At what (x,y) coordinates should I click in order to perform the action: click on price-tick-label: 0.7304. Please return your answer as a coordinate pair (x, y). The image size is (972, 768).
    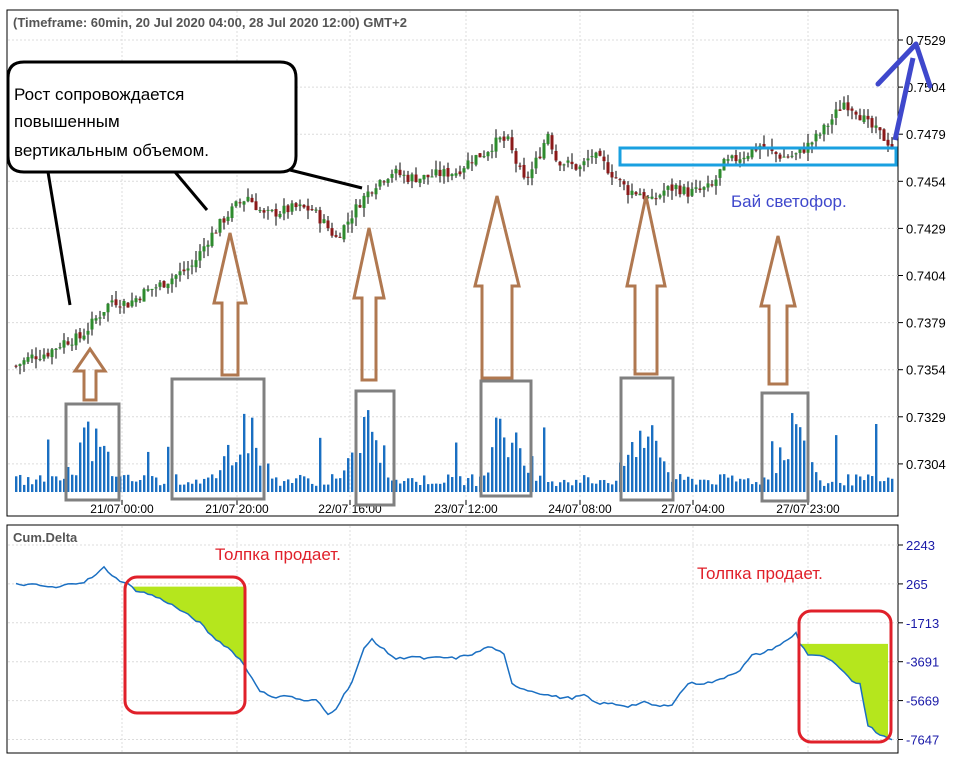
    Looking at the image, I should click on (926, 464).